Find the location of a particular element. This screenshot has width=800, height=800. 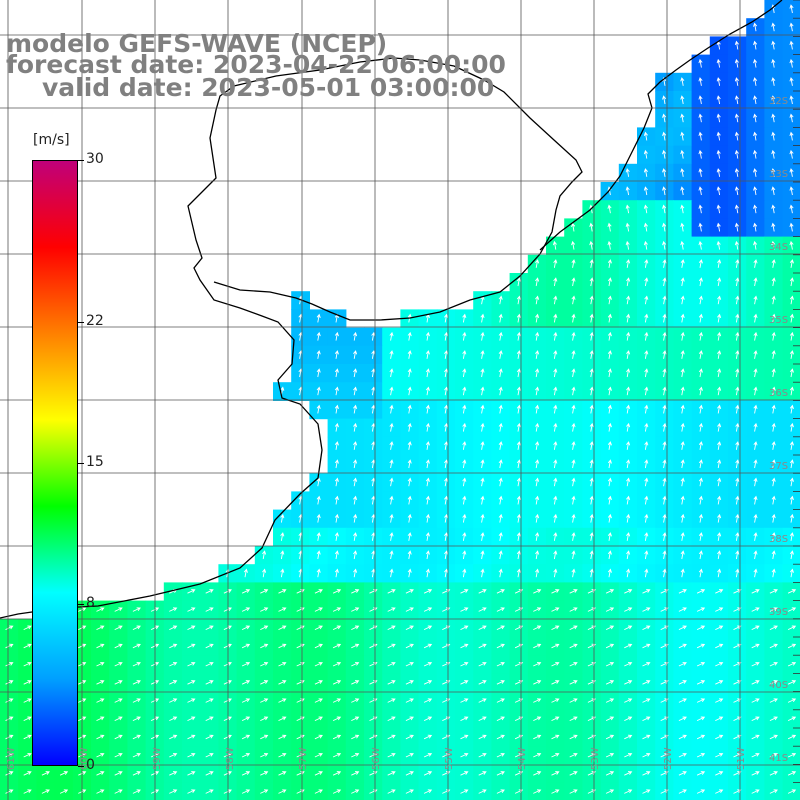

longitude-labels: 61W 60W 59W 58W 57W 56W 55W 54W 53W 52W 51W is located at coordinates (376, 758).